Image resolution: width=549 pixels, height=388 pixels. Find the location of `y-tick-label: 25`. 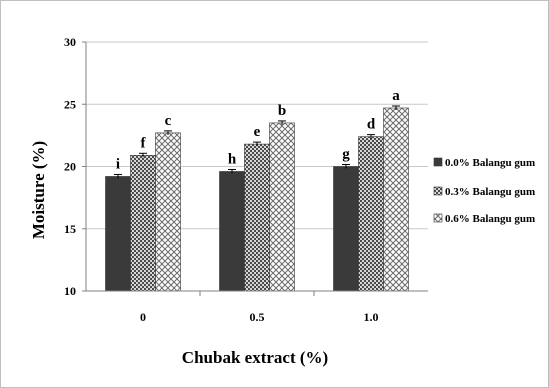

y-tick-label: 25 is located at coordinates (70, 104).